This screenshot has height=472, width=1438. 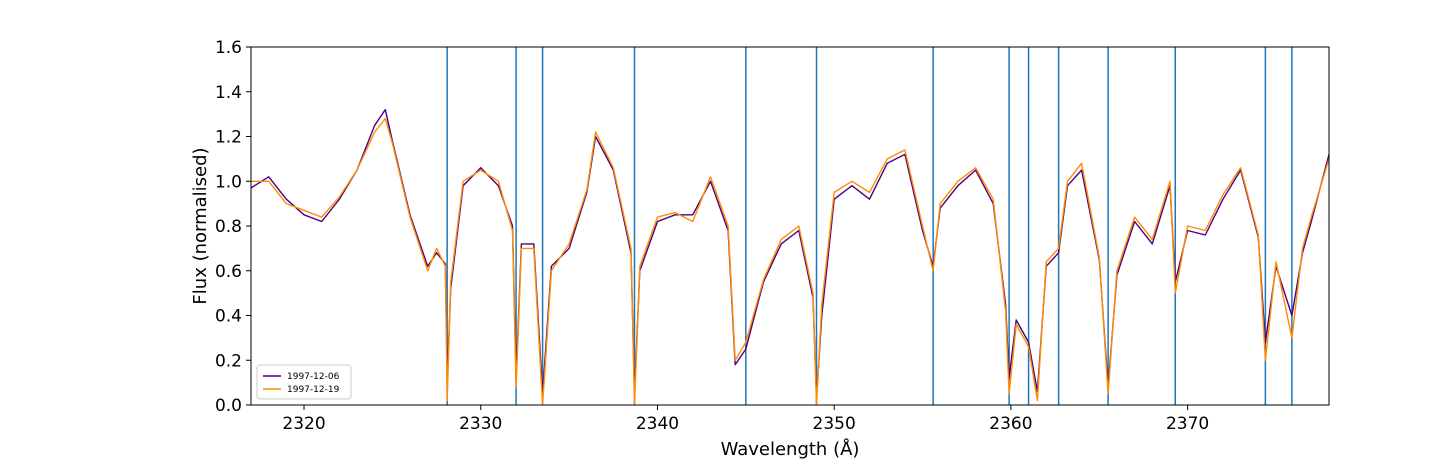 What do you see at coordinates (228, 272) in the screenshot?
I see `y-tick-label: 0.6` at bounding box center [228, 272].